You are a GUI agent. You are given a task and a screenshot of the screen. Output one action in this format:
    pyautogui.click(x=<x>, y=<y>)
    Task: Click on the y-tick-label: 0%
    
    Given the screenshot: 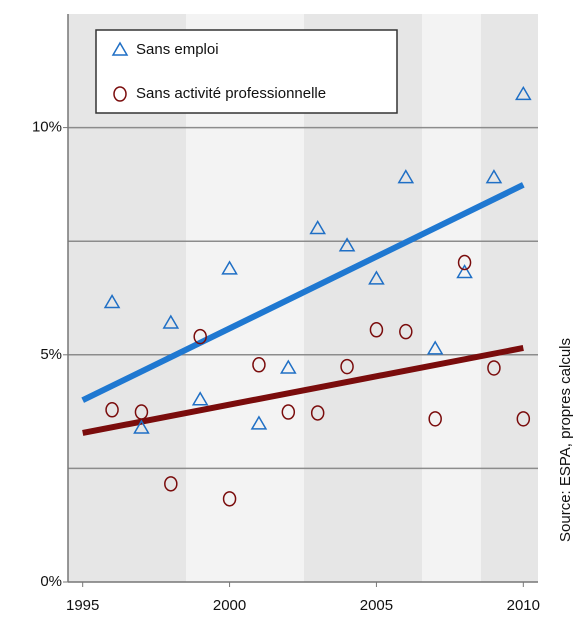 What is the action you would take?
    pyautogui.click(x=51, y=581)
    